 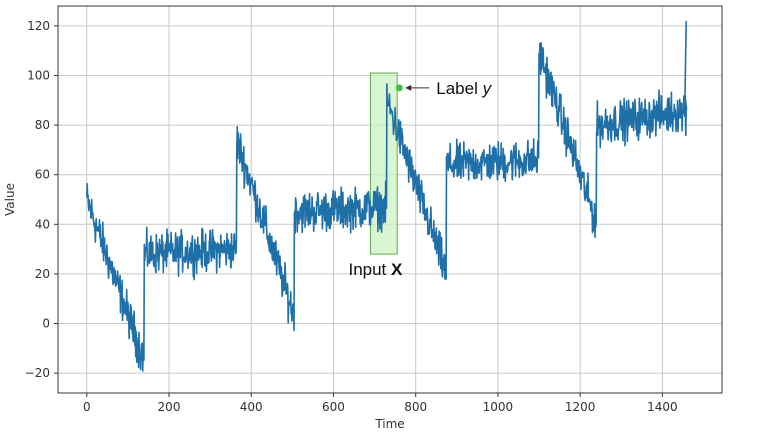 What do you see at coordinates (10, 199) in the screenshot?
I see `y-axis-label: Value` at bounding box center [10, 199].